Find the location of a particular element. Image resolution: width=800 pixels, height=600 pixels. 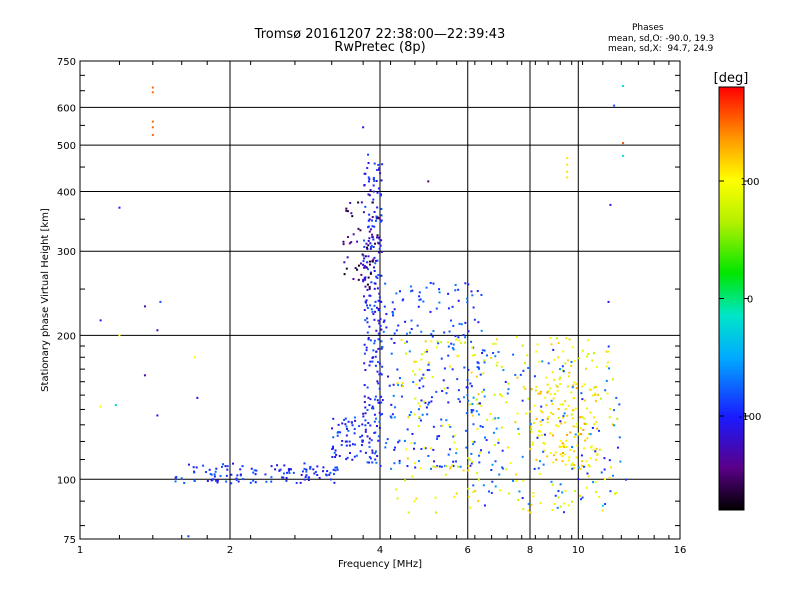

x-axis-label: Frequency [MHz] is located at coordinates (380, 564).